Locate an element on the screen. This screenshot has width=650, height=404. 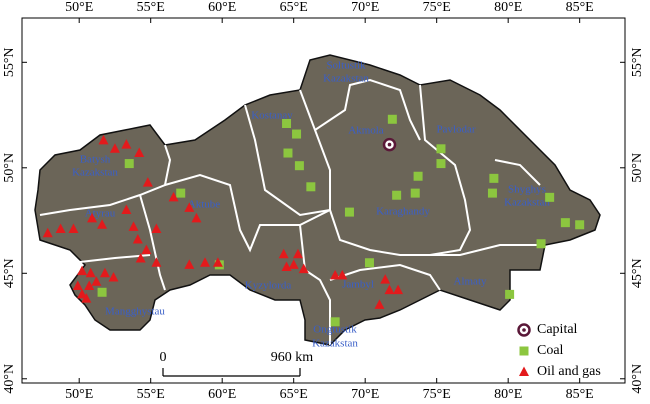
region-label: Pavlodar is located at coordinates (455, 130).